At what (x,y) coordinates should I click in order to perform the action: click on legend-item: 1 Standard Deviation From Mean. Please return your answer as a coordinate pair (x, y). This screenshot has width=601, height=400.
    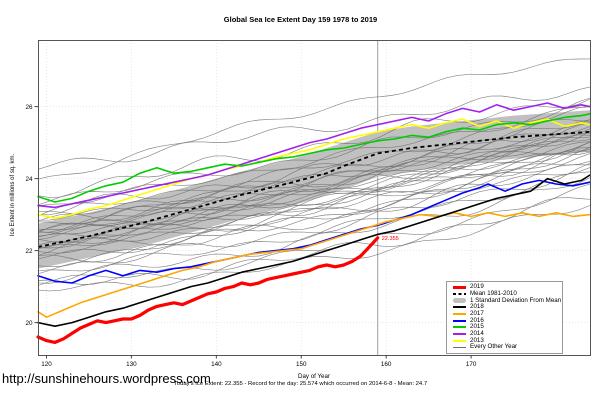
    Looking at the image, I should click on (507, 300).